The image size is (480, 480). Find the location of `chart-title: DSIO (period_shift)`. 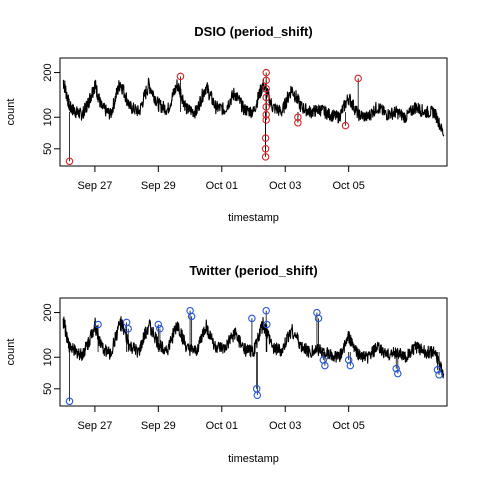

chart-title: DSIO (period_shift) is located at coordinates (253, 31).